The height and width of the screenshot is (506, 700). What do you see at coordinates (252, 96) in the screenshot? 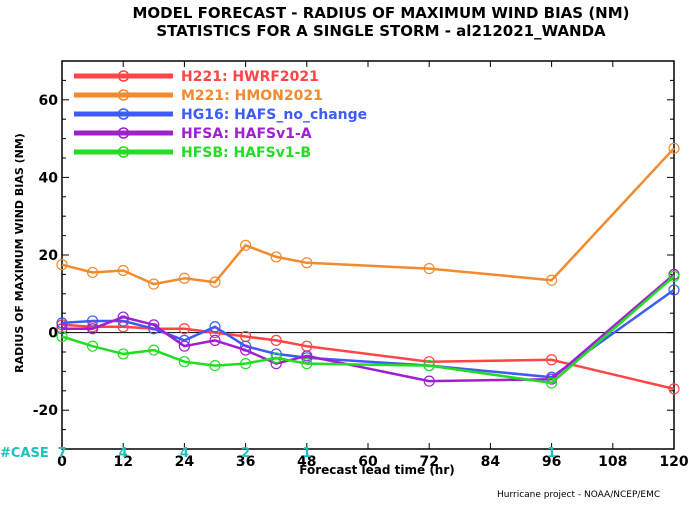
I see `legend-label: M221: HMON2021` at bounding box center [252, 96].